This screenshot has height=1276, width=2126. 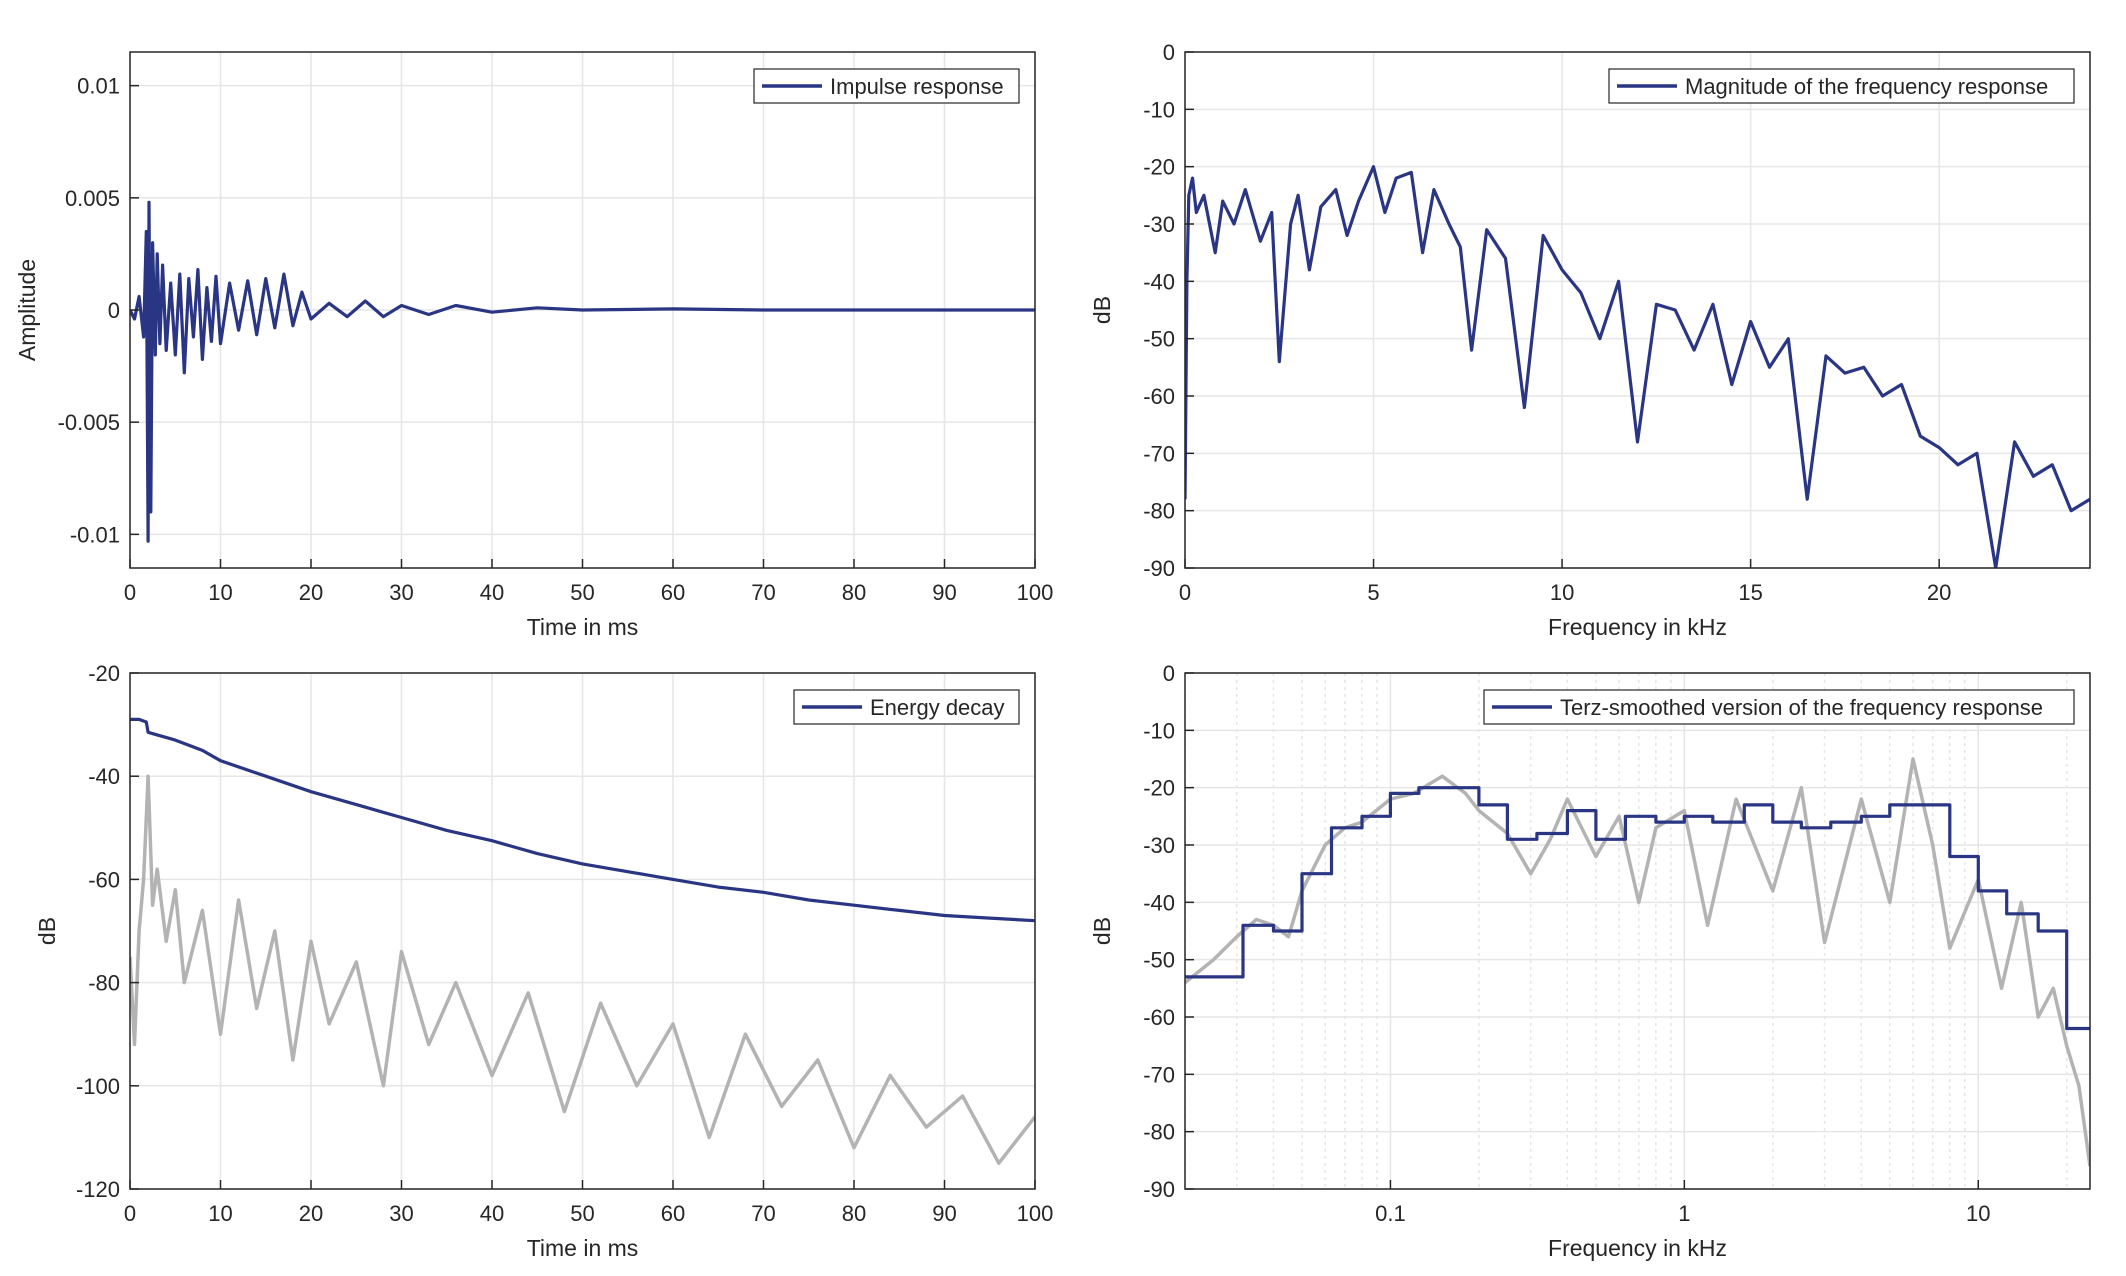 I want to click on legend-label: Energy decay, so click(x=937, y=707).